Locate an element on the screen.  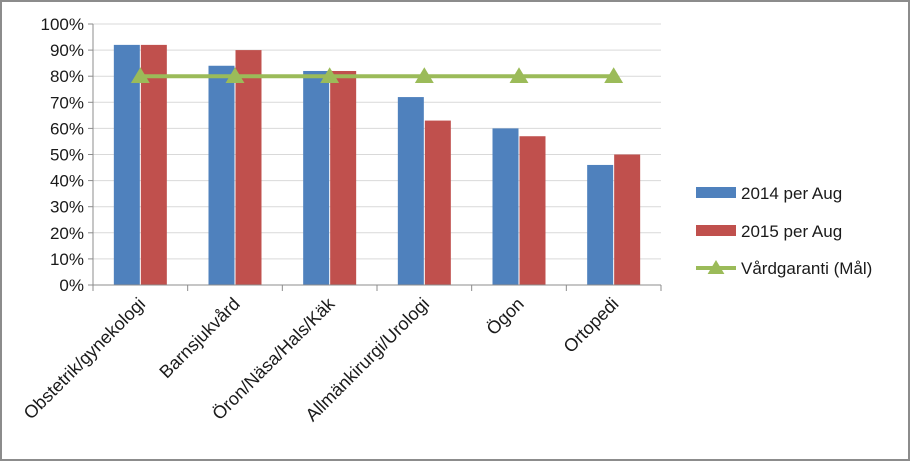
y-tick-label: 80% is located at coordinates (67, 76).